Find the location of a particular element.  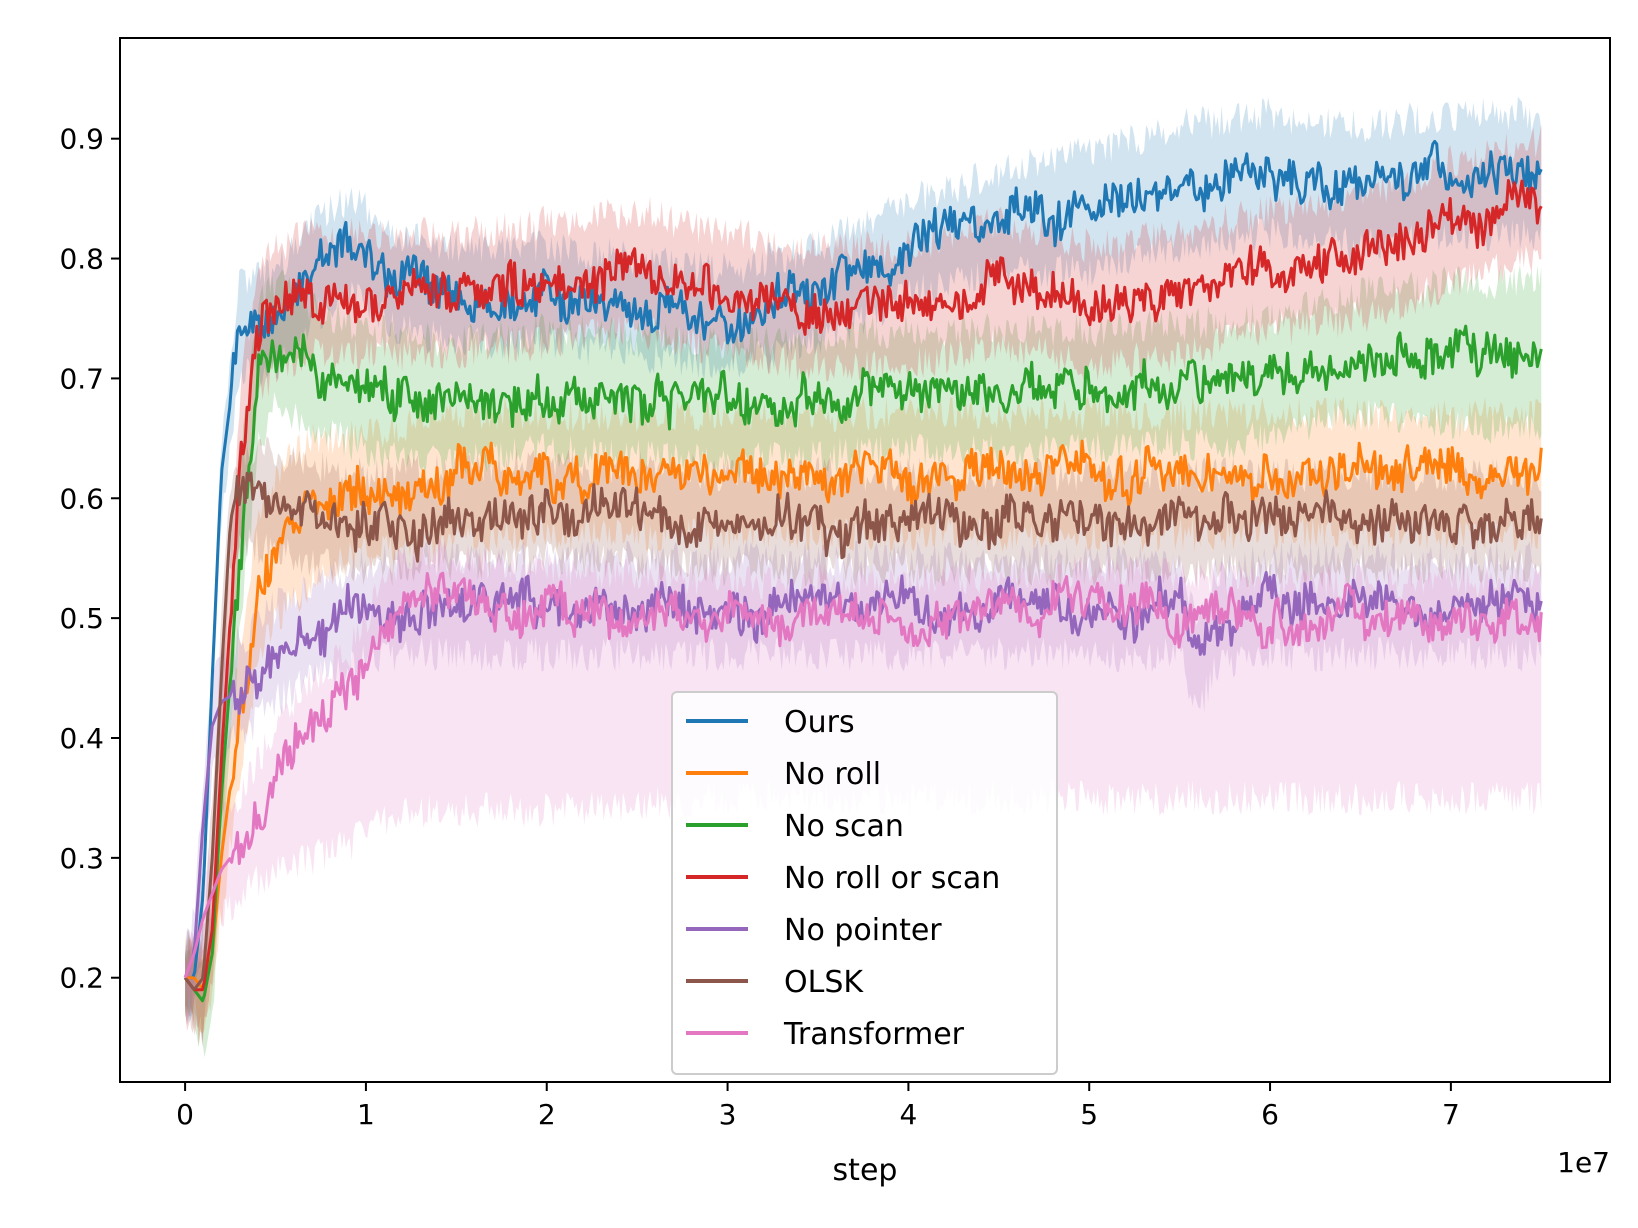

legend-label: No roll is located at coordinates (832, 774).